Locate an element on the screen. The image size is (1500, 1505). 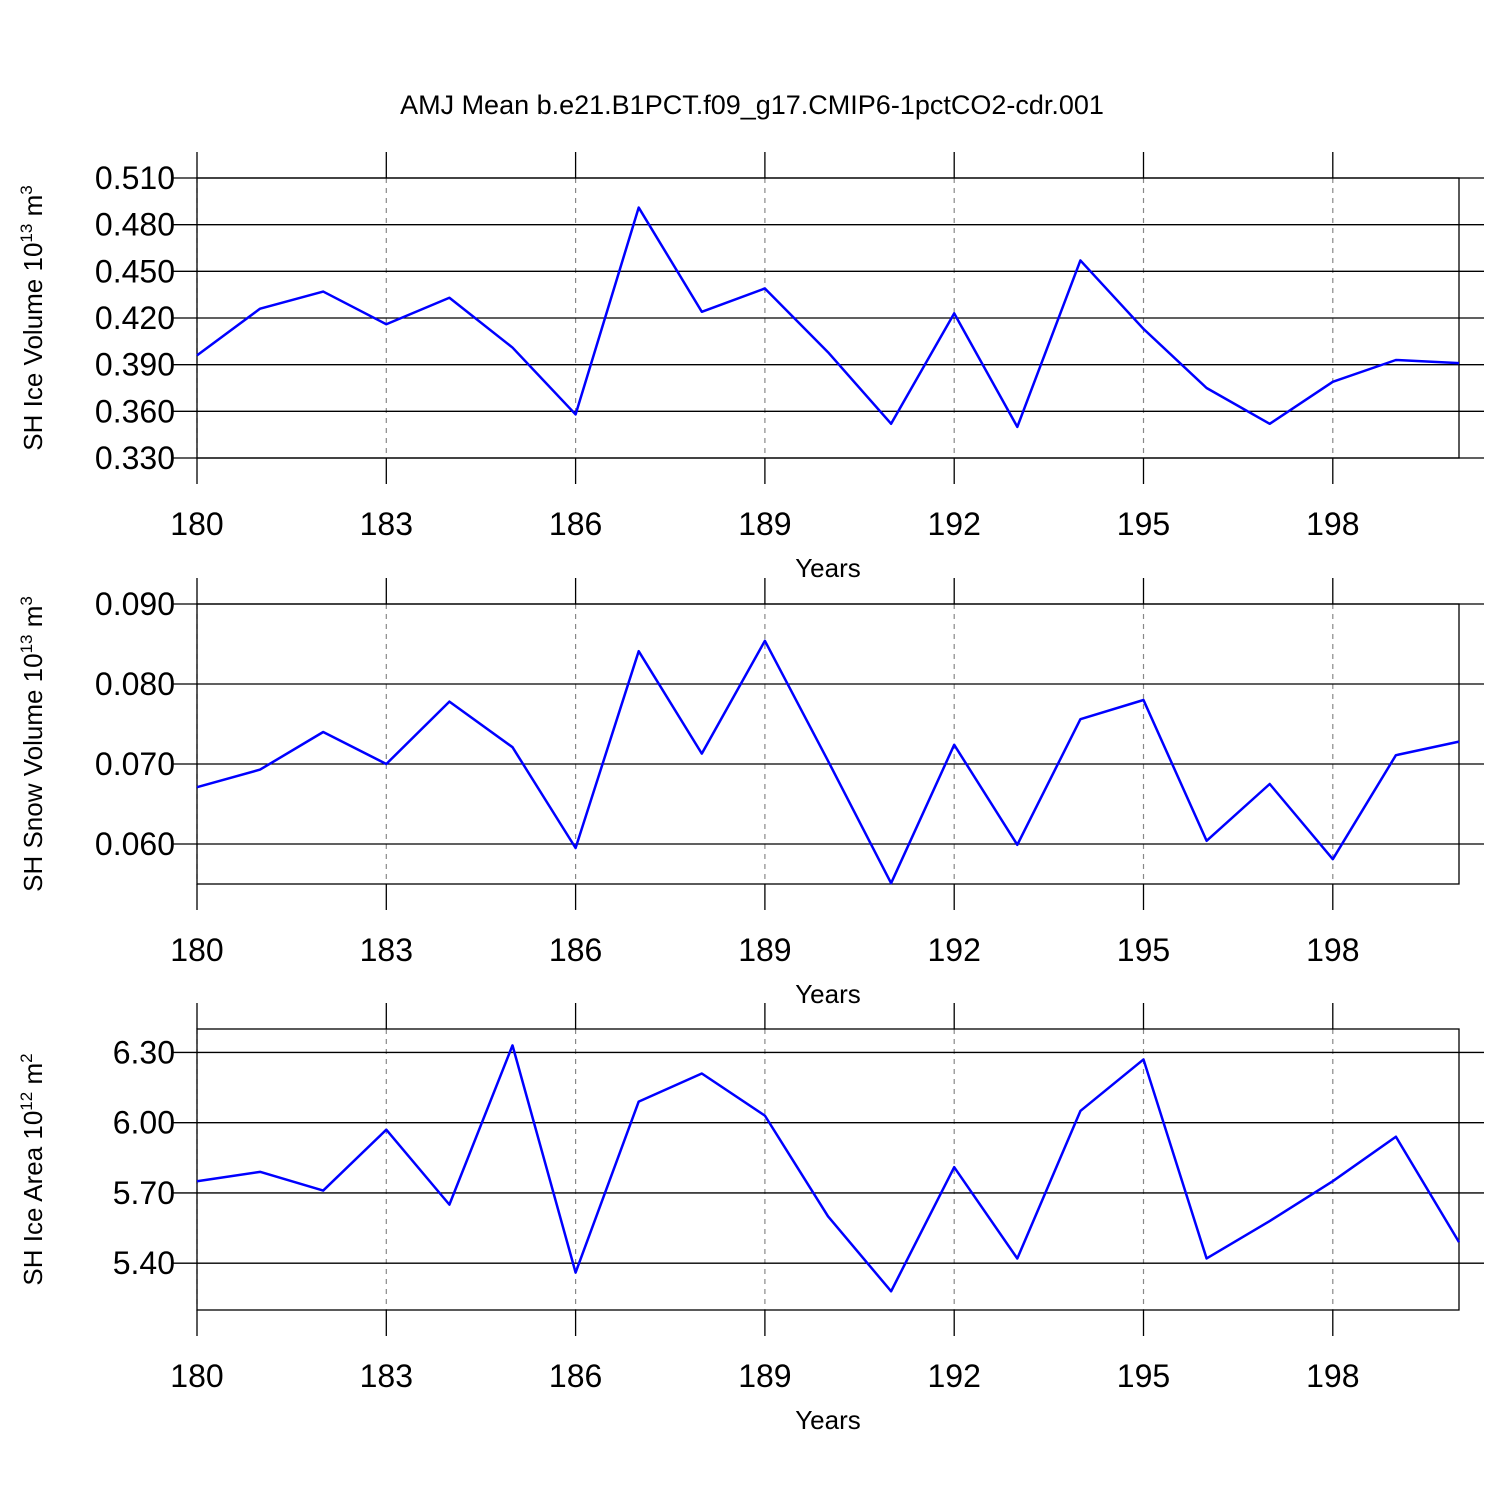
y-tick-label: 5.70 is located at coordinates (144, 1193).